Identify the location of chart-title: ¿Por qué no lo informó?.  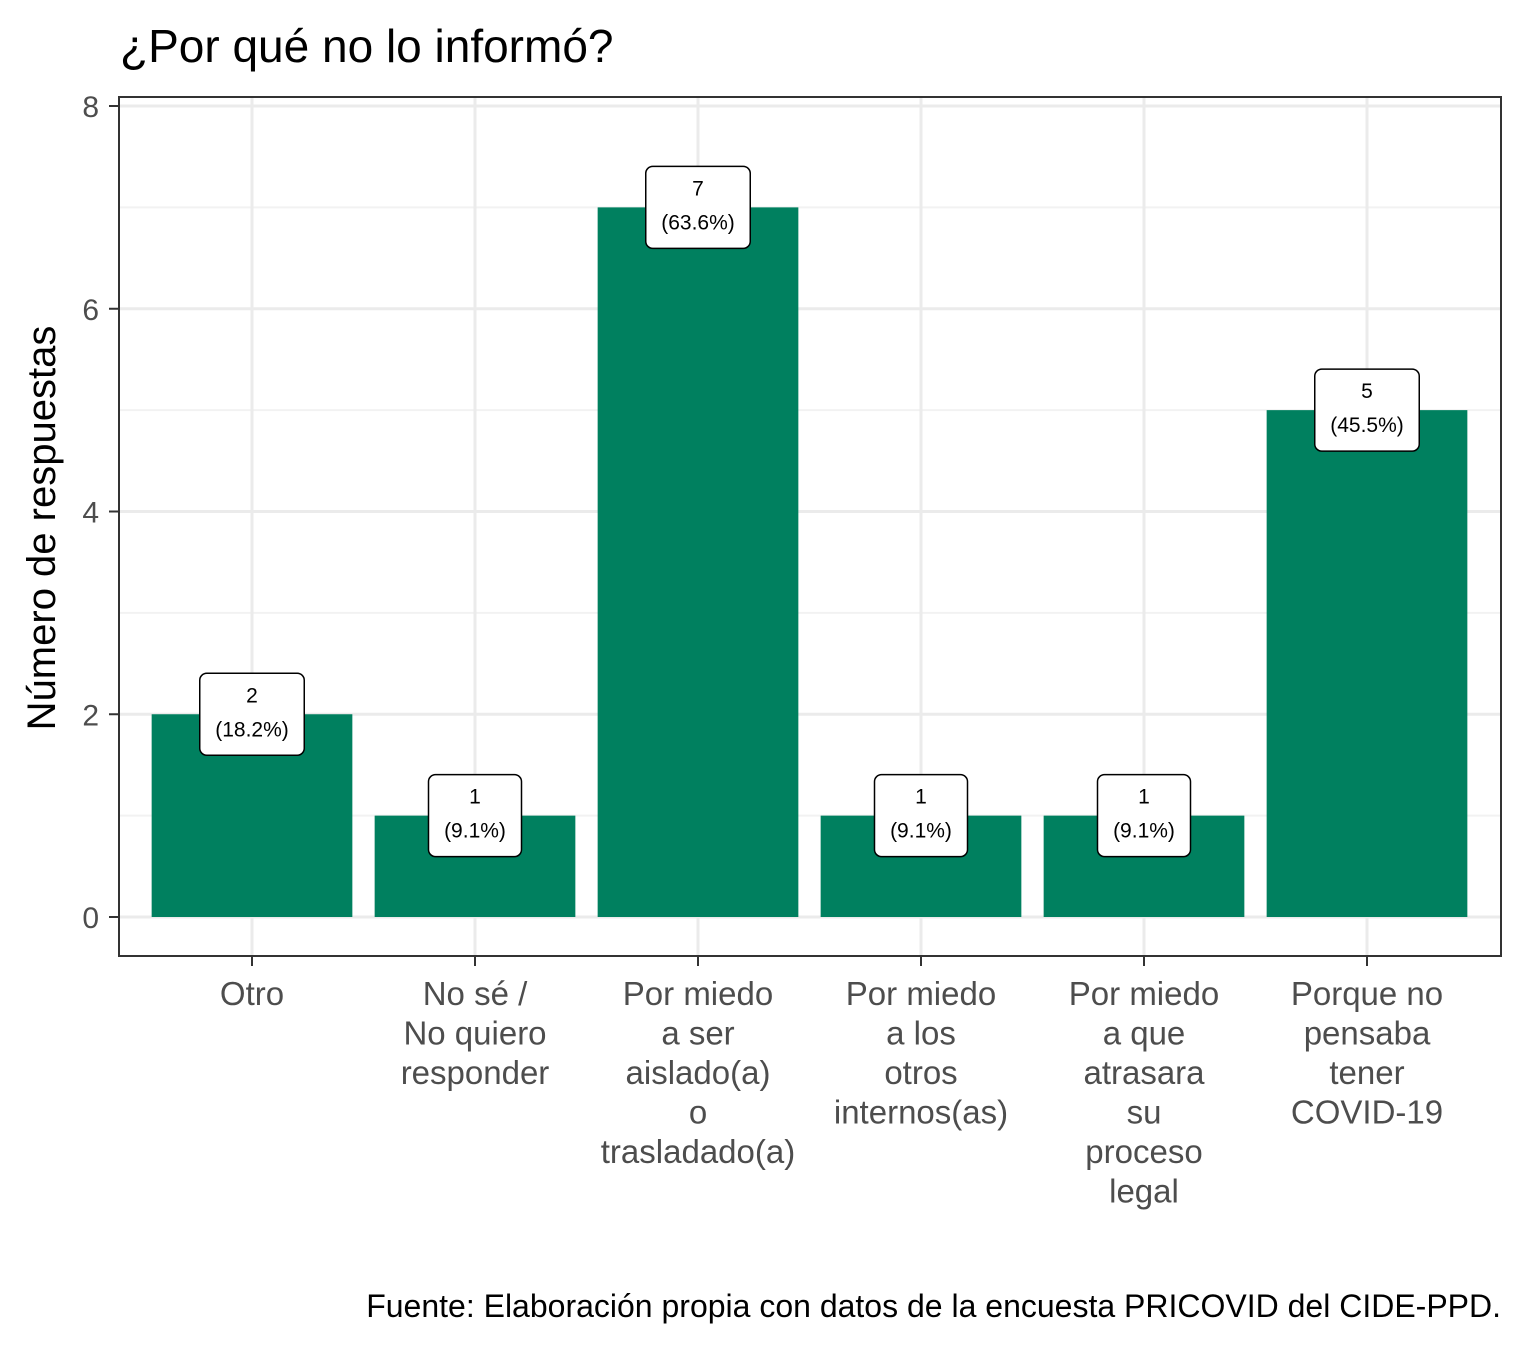
(367, 46).